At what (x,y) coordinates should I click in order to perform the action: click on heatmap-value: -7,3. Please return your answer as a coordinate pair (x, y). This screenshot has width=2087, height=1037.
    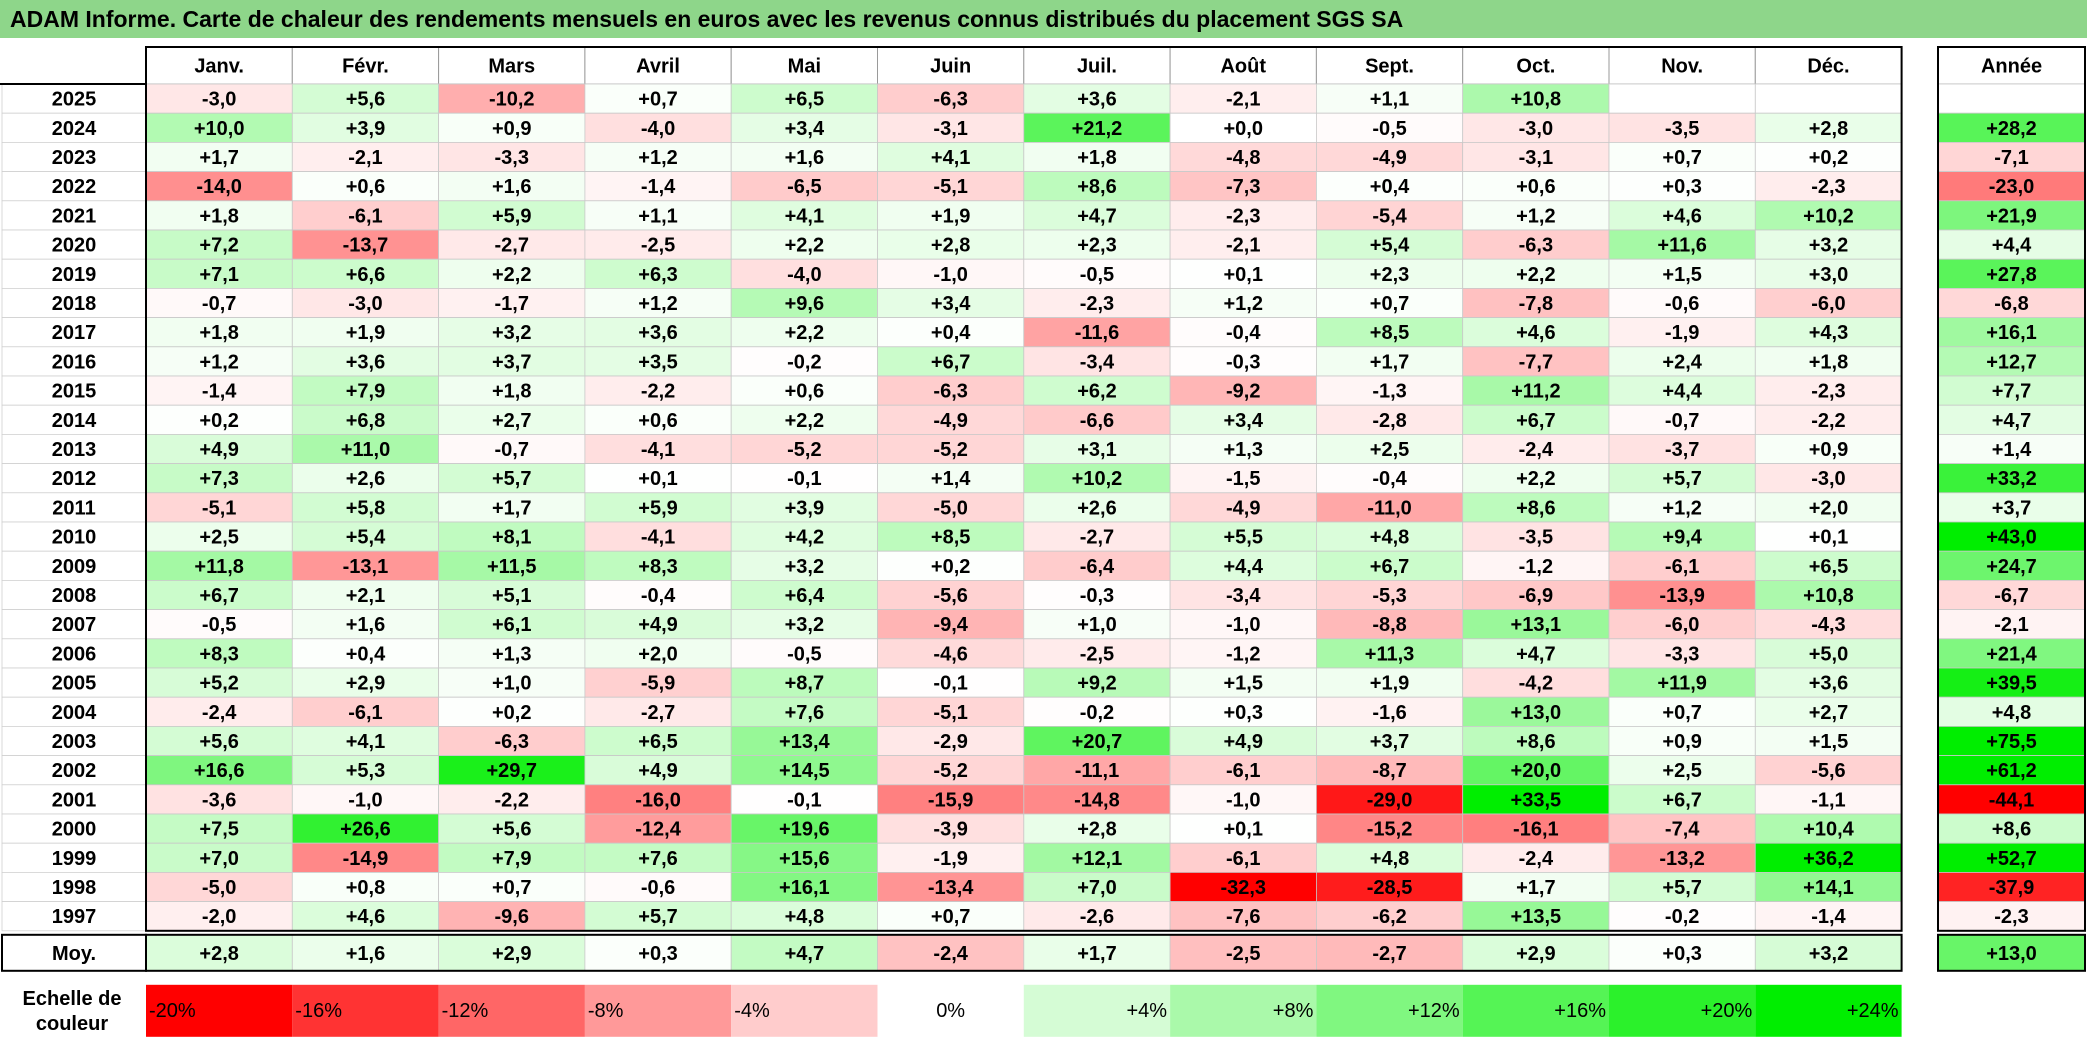
    Looking at the image, I should click on (1243, 187).